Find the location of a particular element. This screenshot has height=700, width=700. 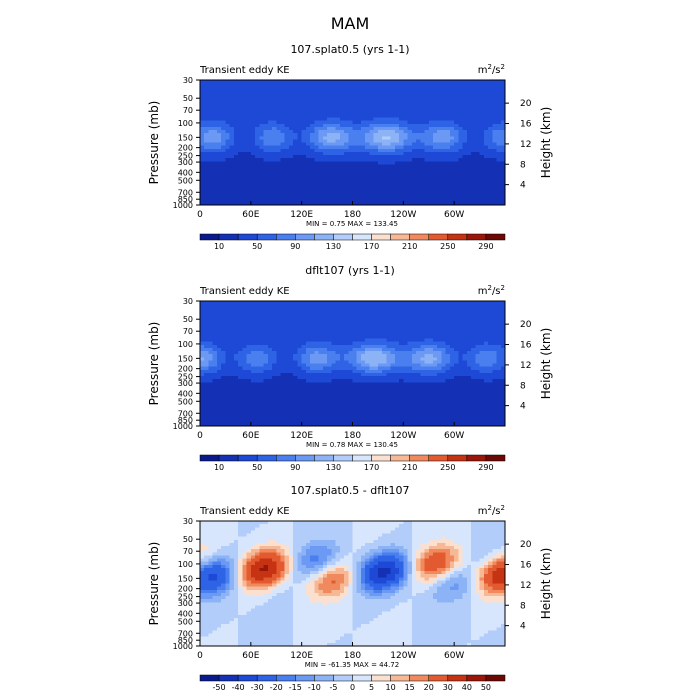

colorbar-swatch is located at coordinates (305, 237).